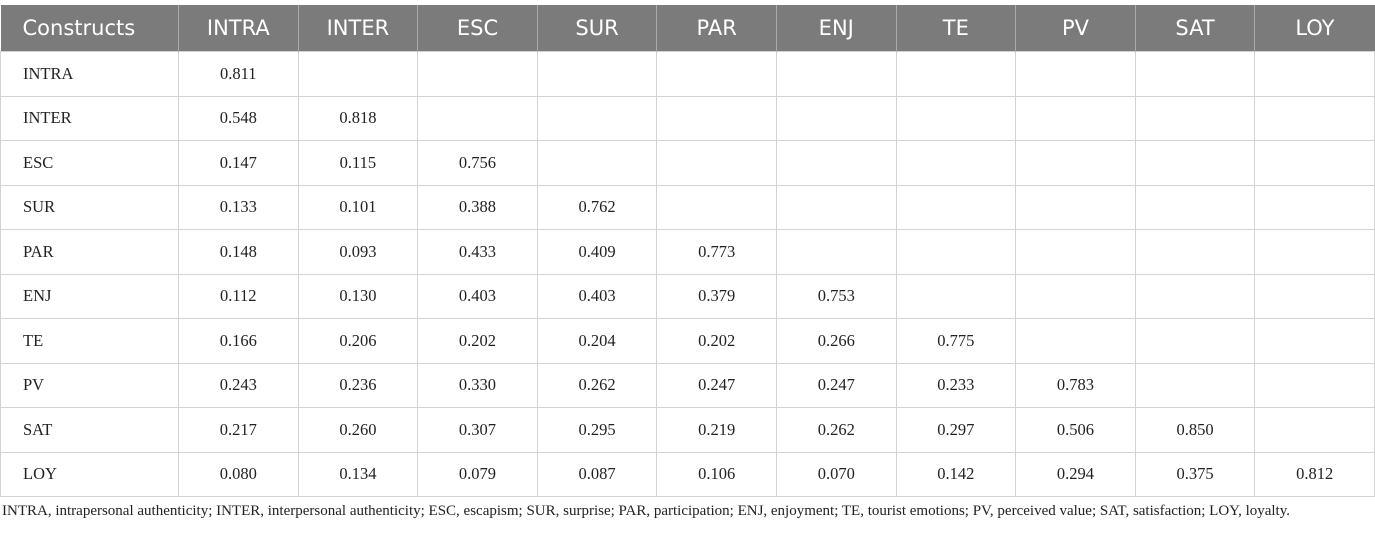 The height and width of the screenshot is (539, 1375). Describe the element at coordinates (956, 341) in the screenshot. I see `value-cell: 0.775` at that location.